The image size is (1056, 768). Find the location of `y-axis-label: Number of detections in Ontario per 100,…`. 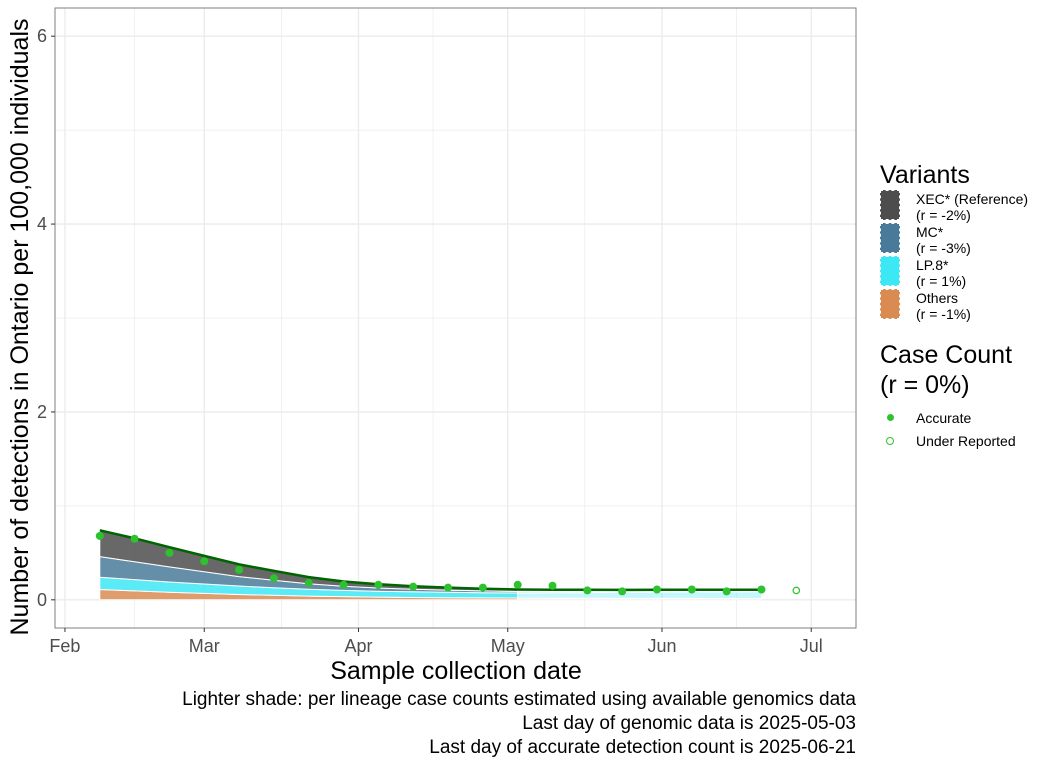

y-axis-label: Number of detections in Ontario per 100,… is located at coordinates (20, 326).